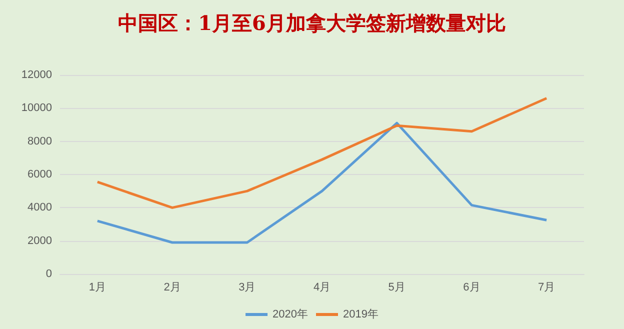  I want to click on y-tick-label: 10000, so click(36, 108).